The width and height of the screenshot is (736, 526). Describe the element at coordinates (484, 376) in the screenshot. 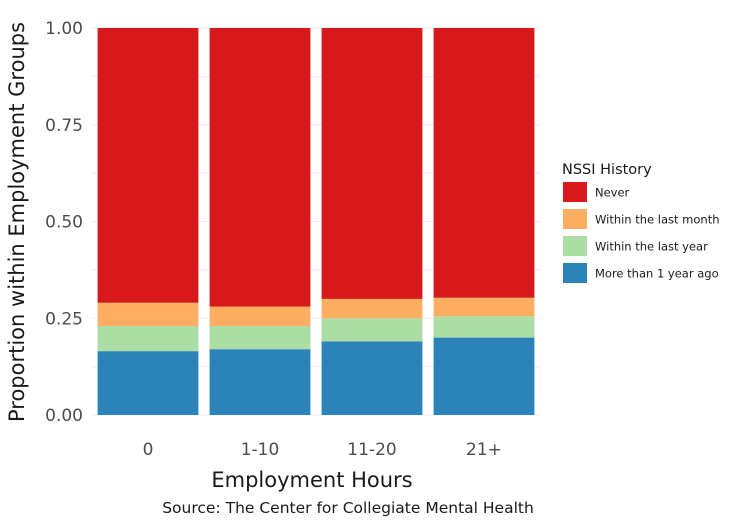

I see `bar-segment-more-than-1-year-ago-21+` at that location.